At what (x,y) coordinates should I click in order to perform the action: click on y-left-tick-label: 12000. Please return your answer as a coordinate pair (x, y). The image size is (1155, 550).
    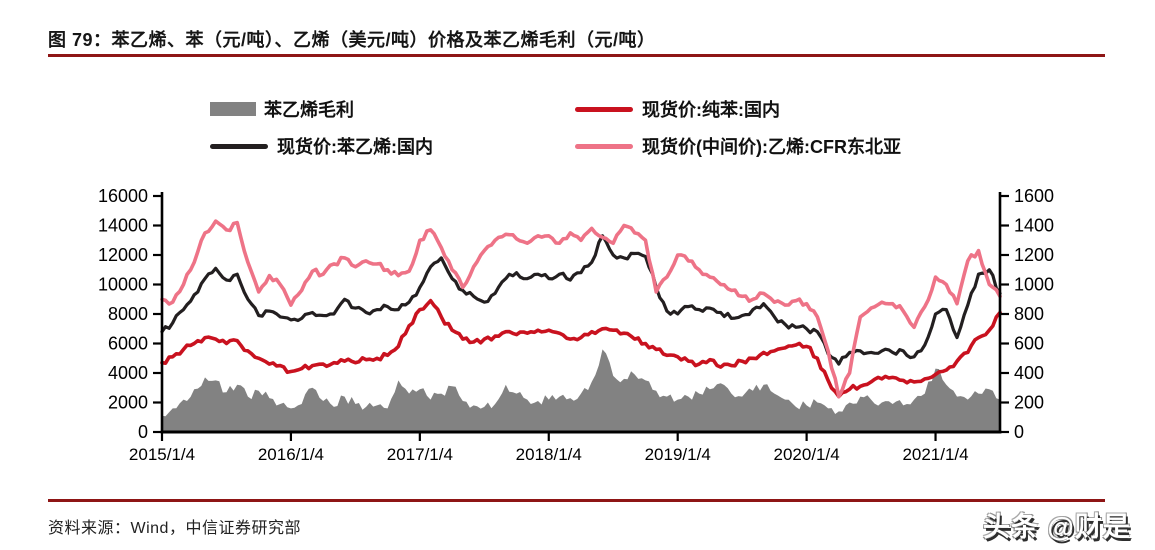
    Looking at the image, I should click on (123, 255).